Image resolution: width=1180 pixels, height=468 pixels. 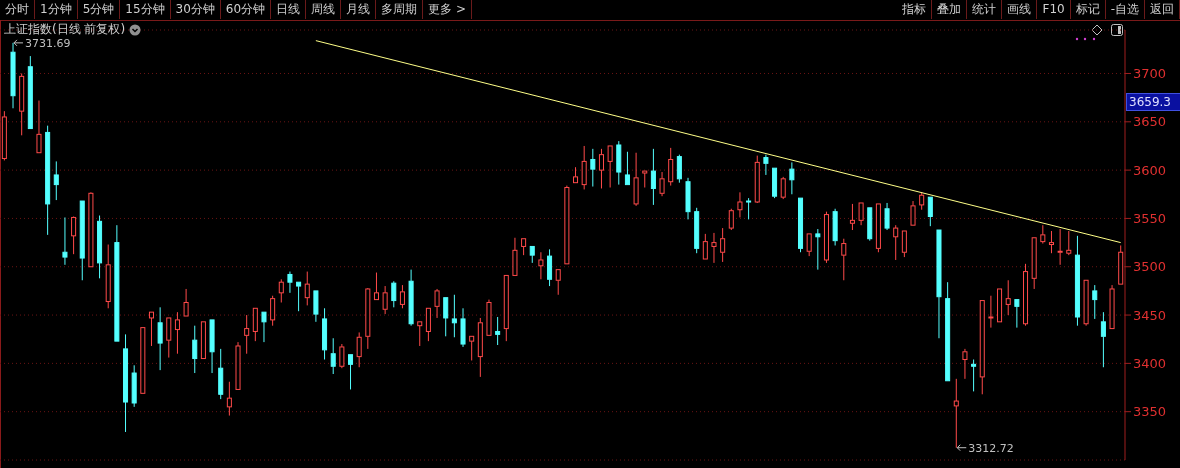 What do you see at coordinates (1150, 315) in the screenshot?
I see `y-tick-label: 3450` at bounding box center [1150, 315].